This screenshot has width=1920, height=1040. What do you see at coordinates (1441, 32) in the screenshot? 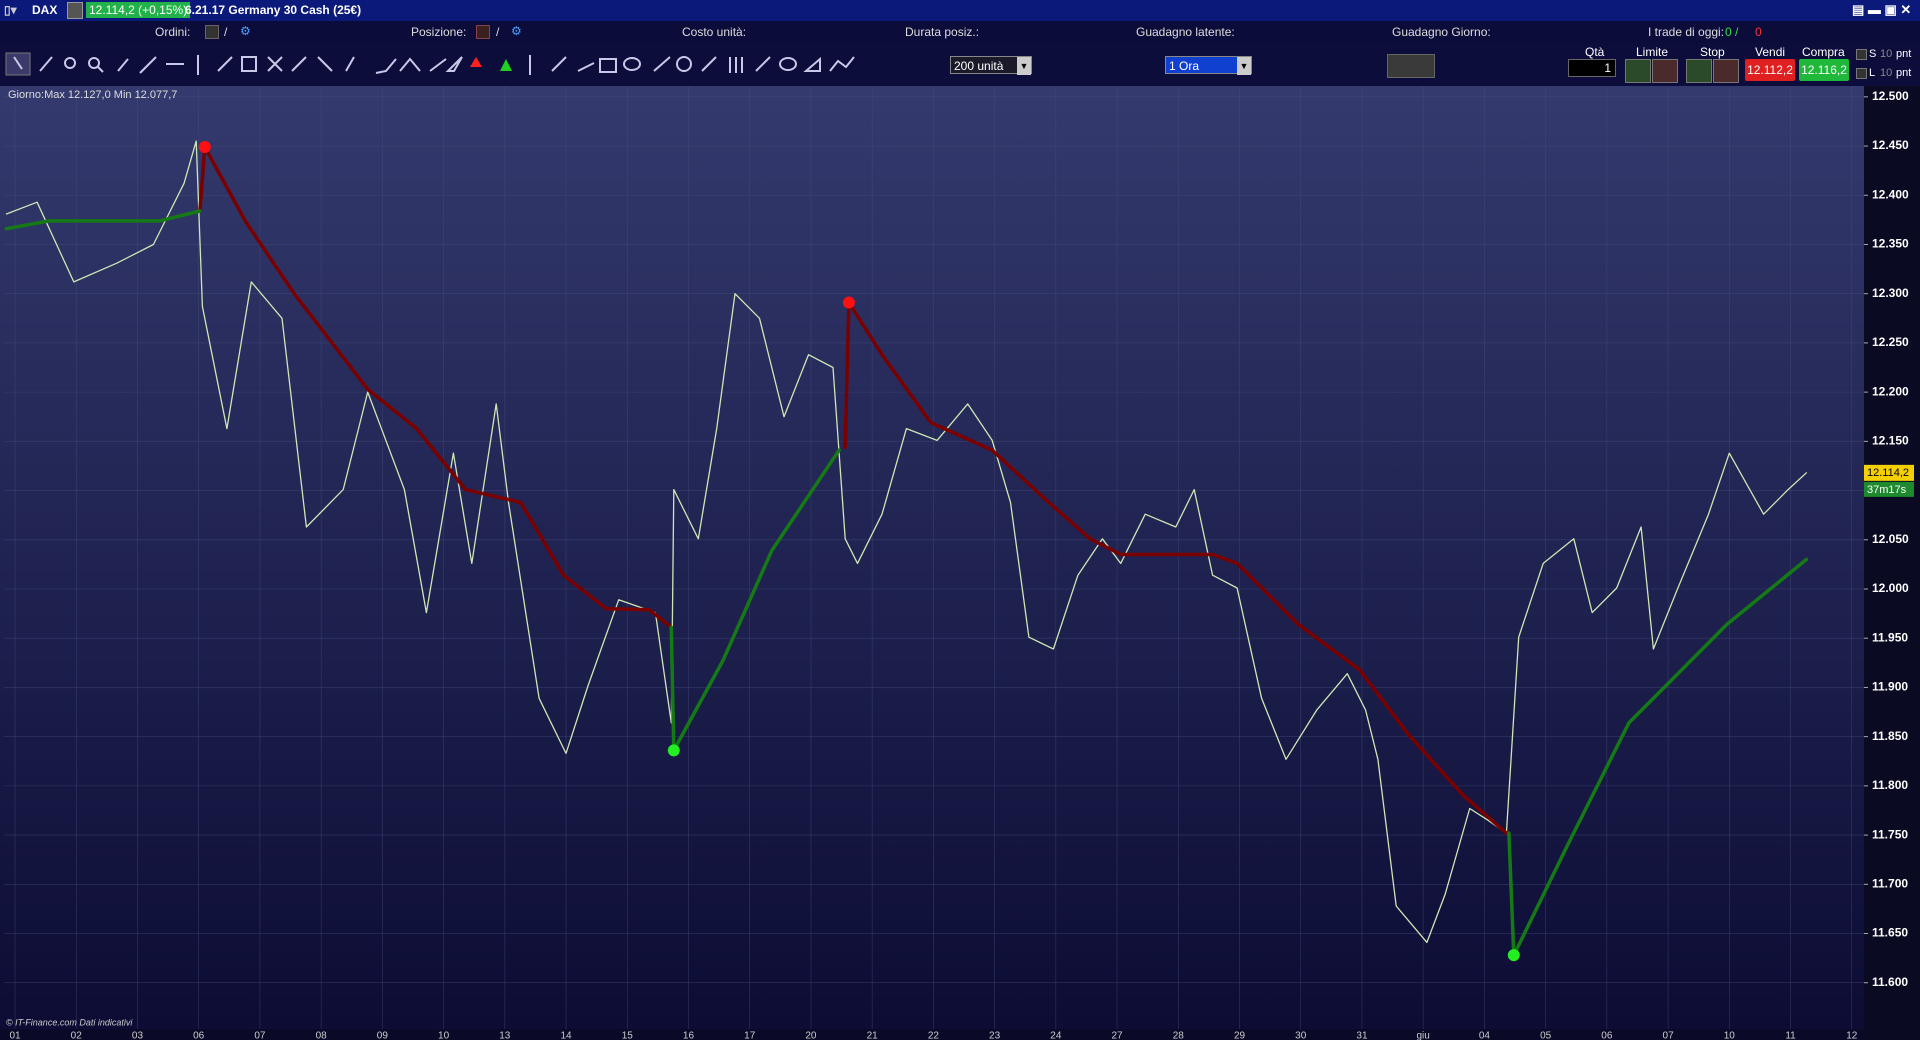
I see `day-gain-label: Guadagno Giorno:` at bounding box center [1441, 32].